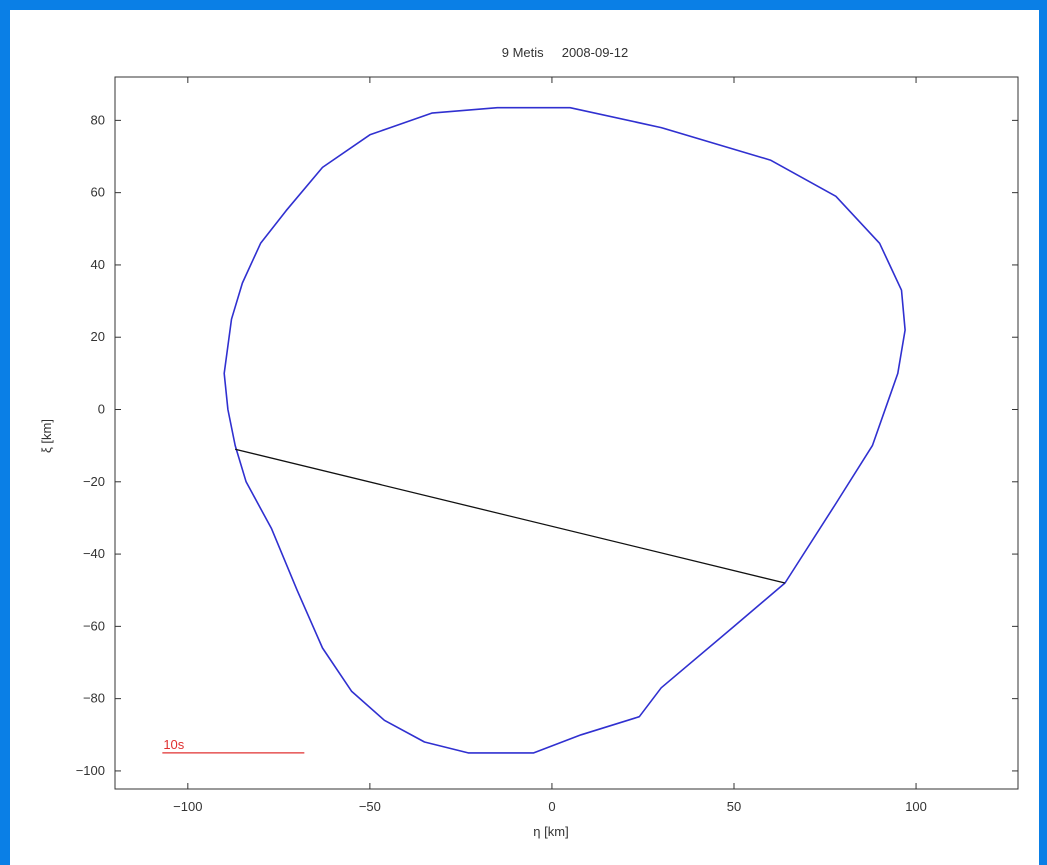  What do you see at coordinates (101, 409) in the screenshot?
I see `y-tick-label: 0` at bounding box center [101, 409].